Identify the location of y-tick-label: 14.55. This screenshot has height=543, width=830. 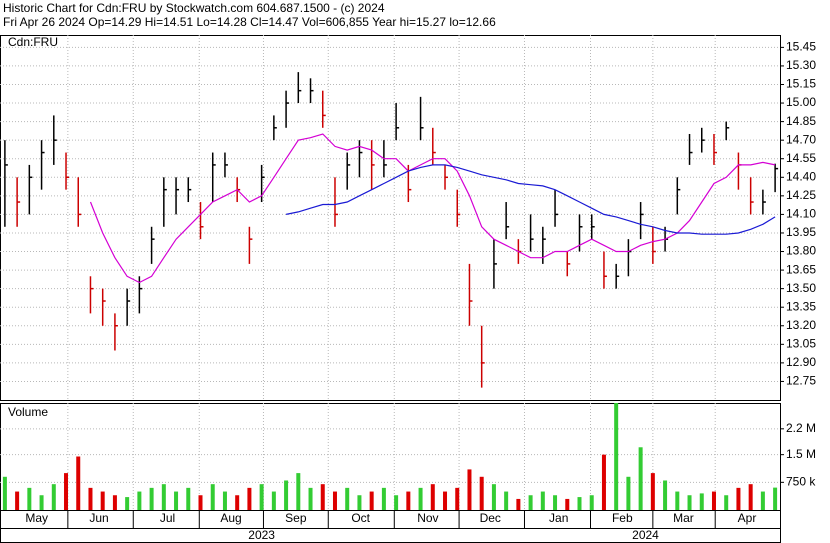
(801, 158).